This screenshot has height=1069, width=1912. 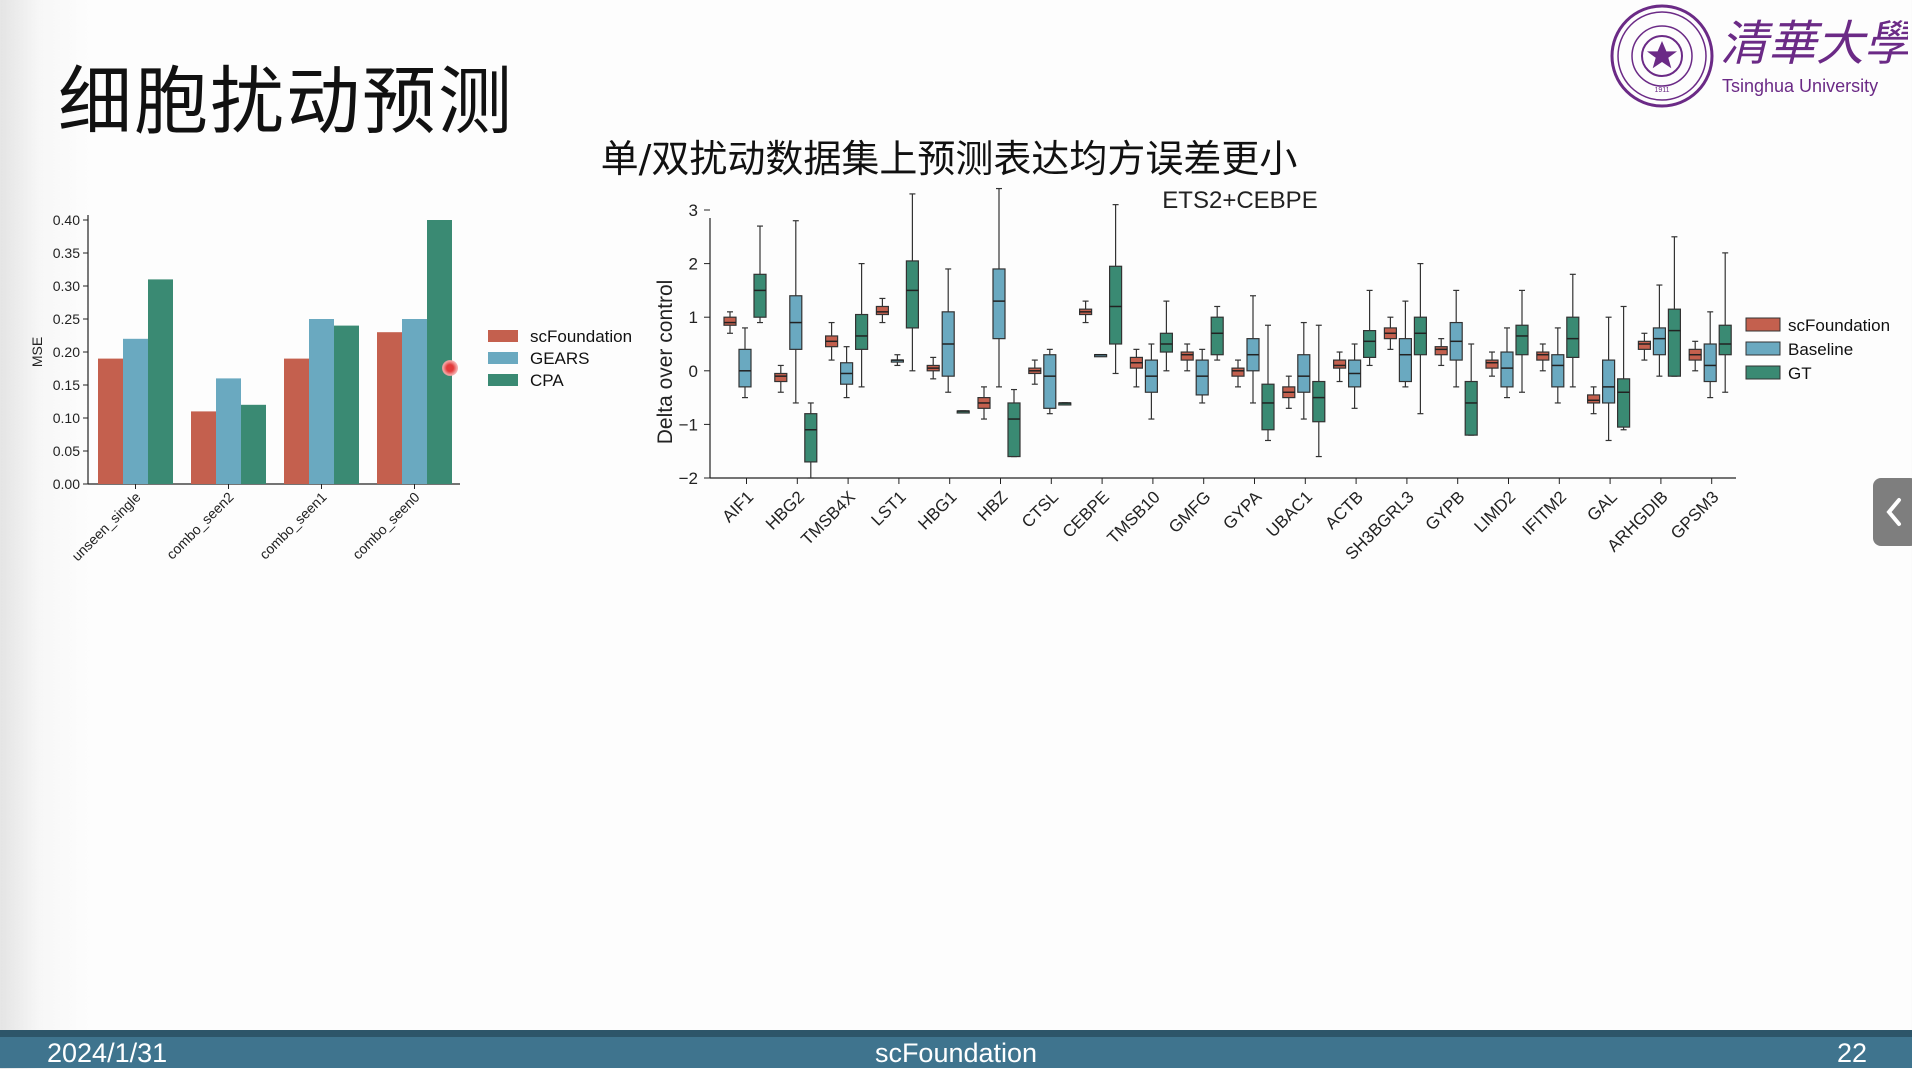 I want to click on x-tick-label: GYPA, so click(x=1242, y=510).